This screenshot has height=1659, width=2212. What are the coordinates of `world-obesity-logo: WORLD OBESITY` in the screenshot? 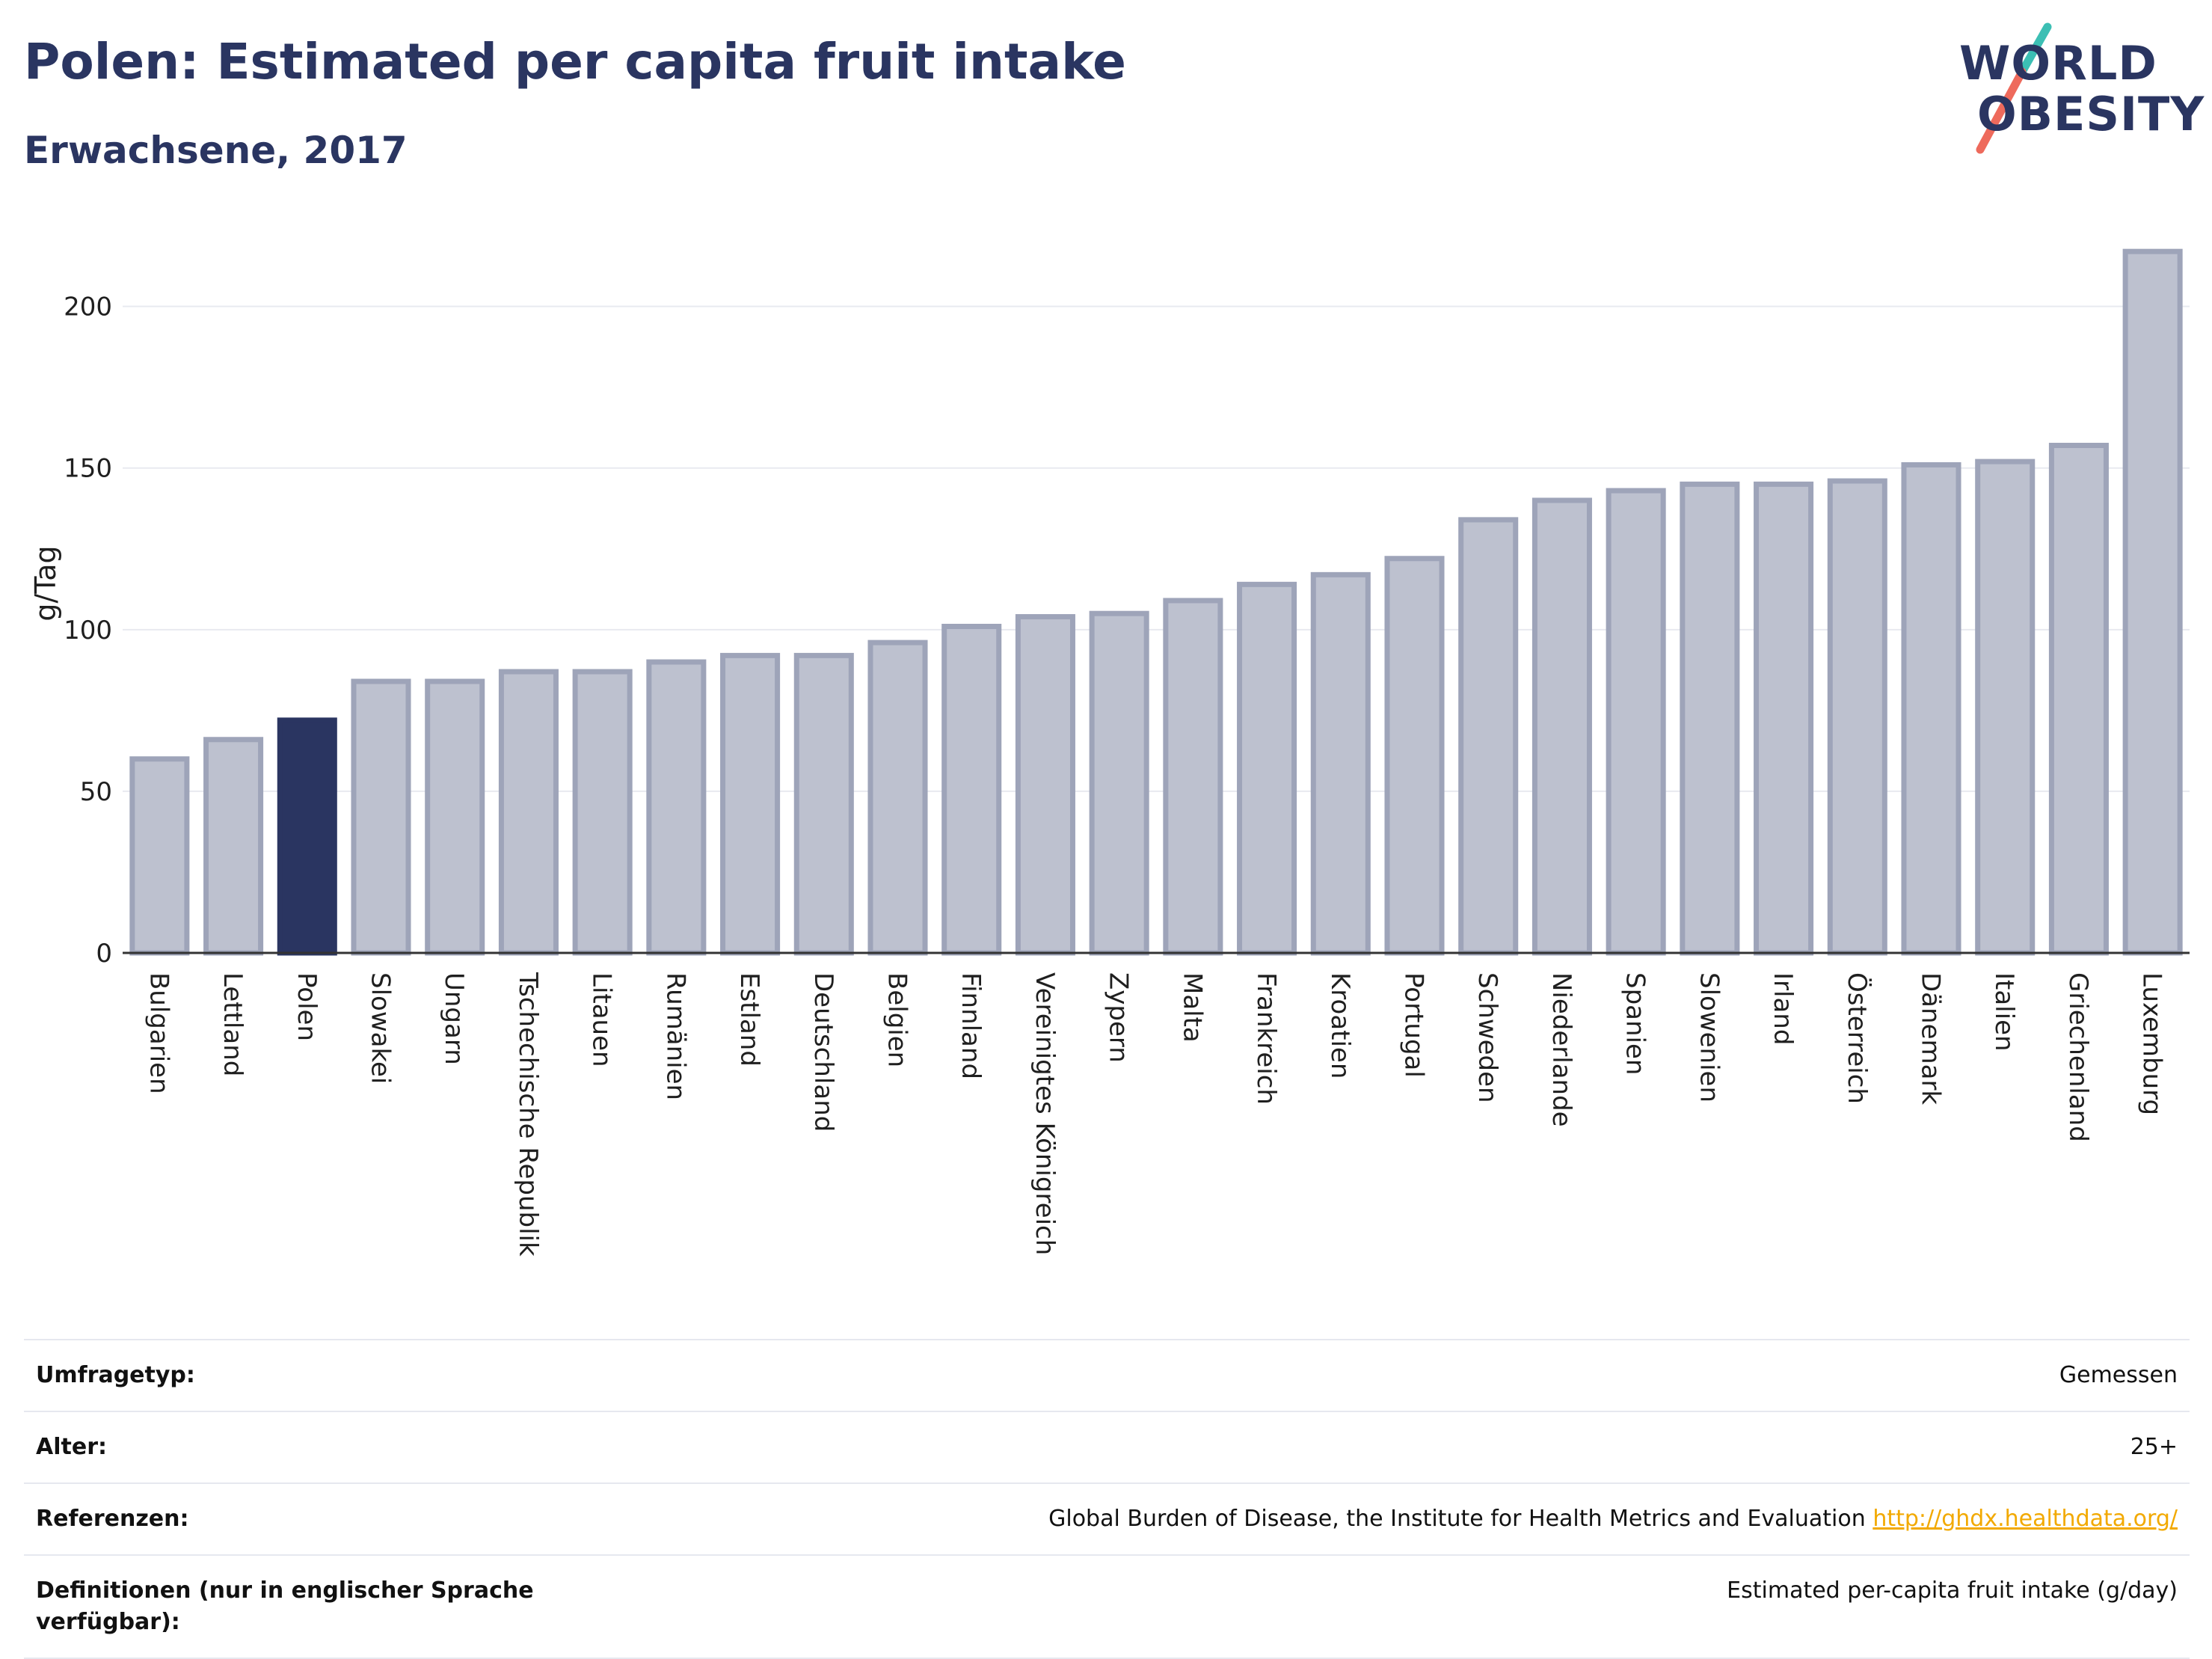 It's located at (2081, 89).